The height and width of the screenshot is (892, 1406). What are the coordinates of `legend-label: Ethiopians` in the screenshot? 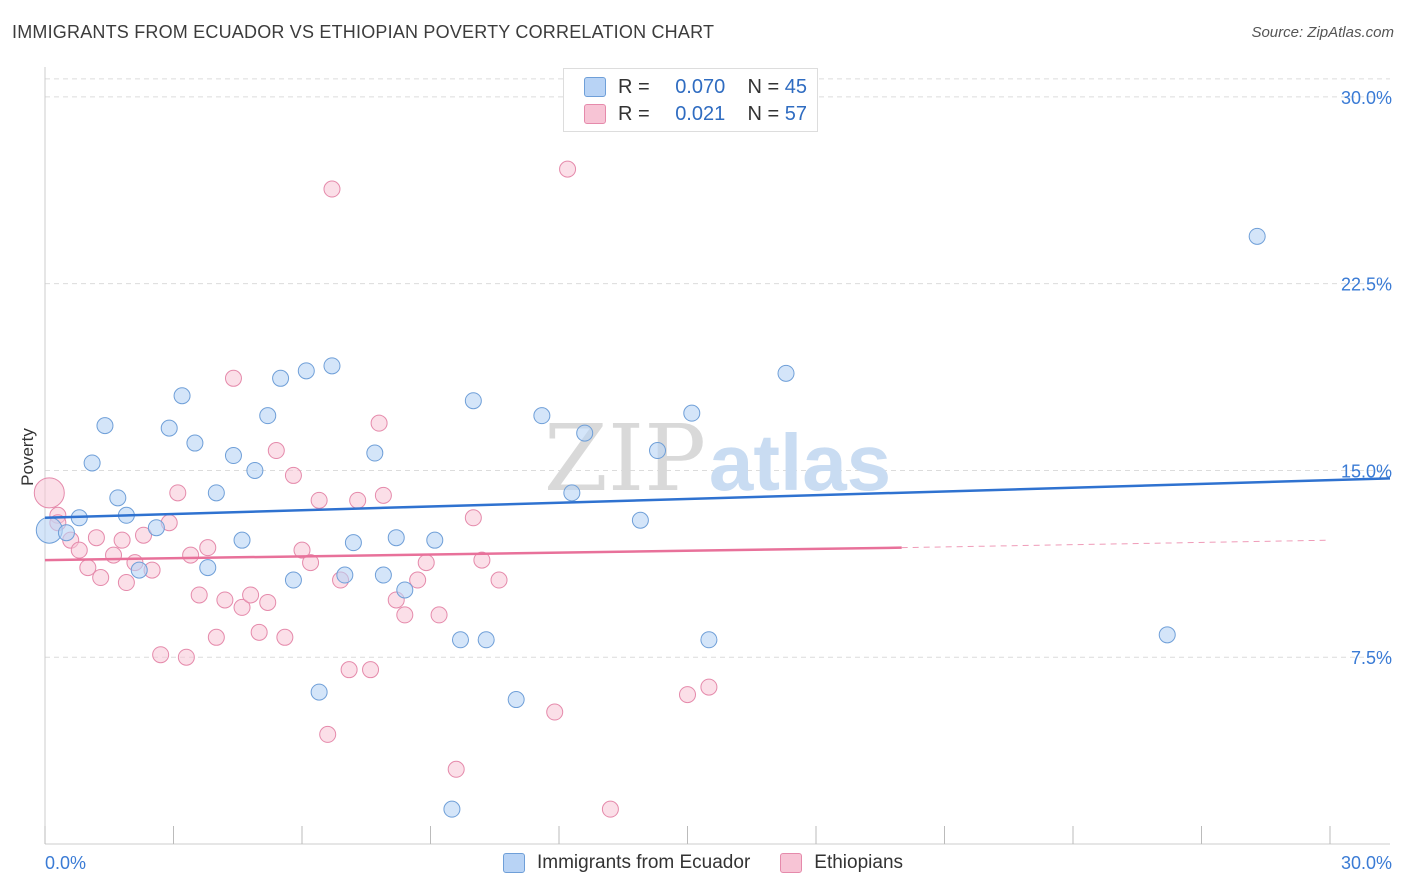 It's located at (859, 862).